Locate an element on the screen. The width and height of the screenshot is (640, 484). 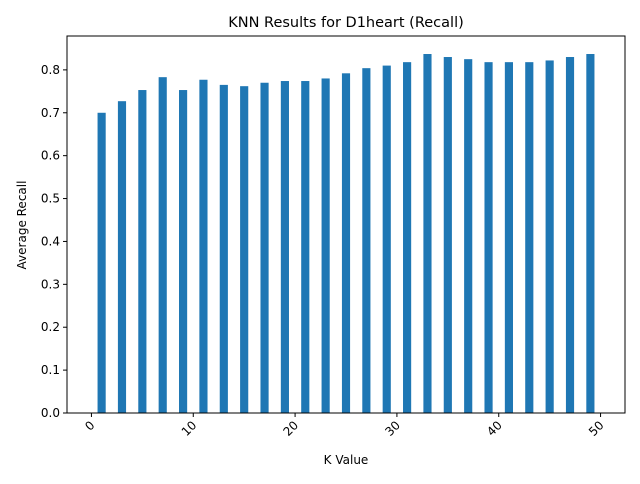
y-tick-label-0.8: 0.8 is located at coordinates (50, 70).